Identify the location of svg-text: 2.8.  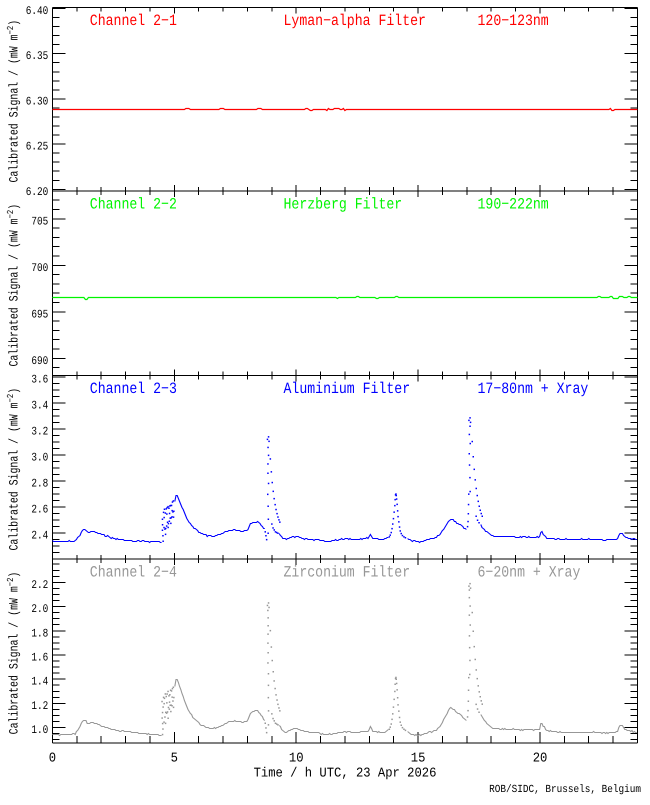
(39, 484).